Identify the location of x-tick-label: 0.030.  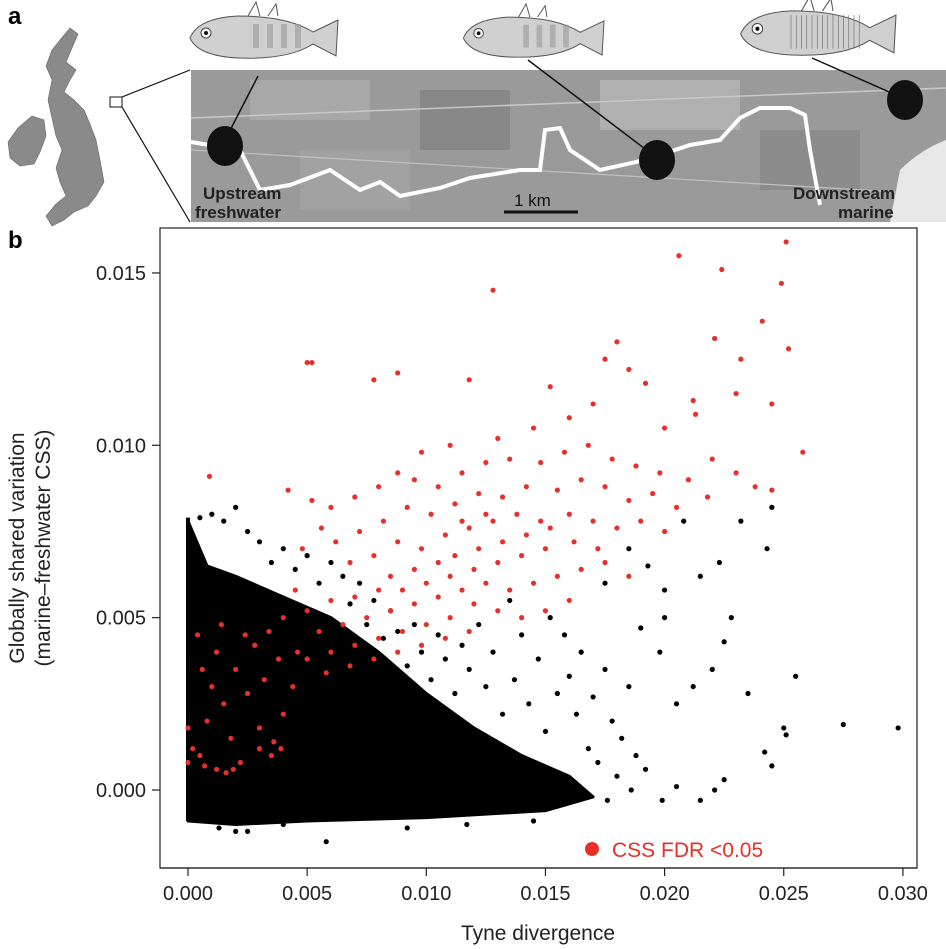
(903, 894).